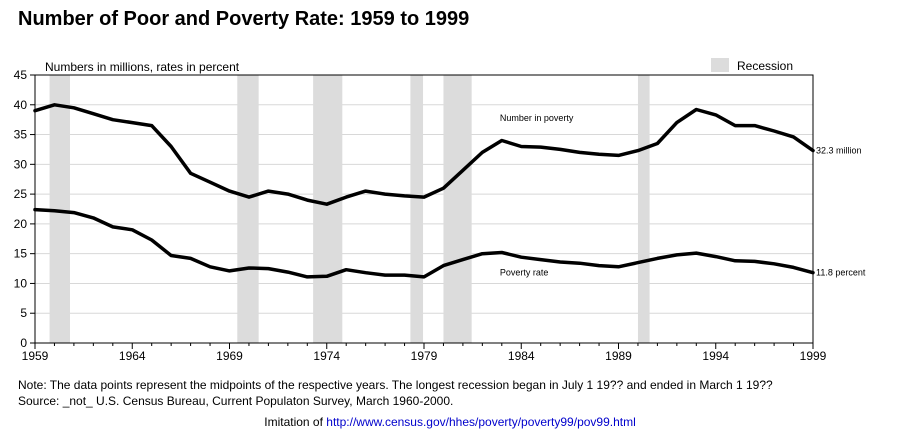  What do you see at coordinates (295, 422) in the screenshot?
I see `imitation-label: Imitation of` at bounding box center [295, 422].